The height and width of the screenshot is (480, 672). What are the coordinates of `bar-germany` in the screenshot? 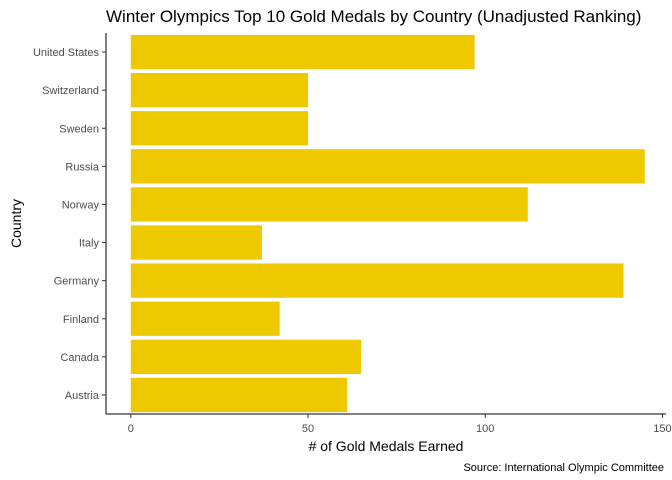 It's located at (377, 280).